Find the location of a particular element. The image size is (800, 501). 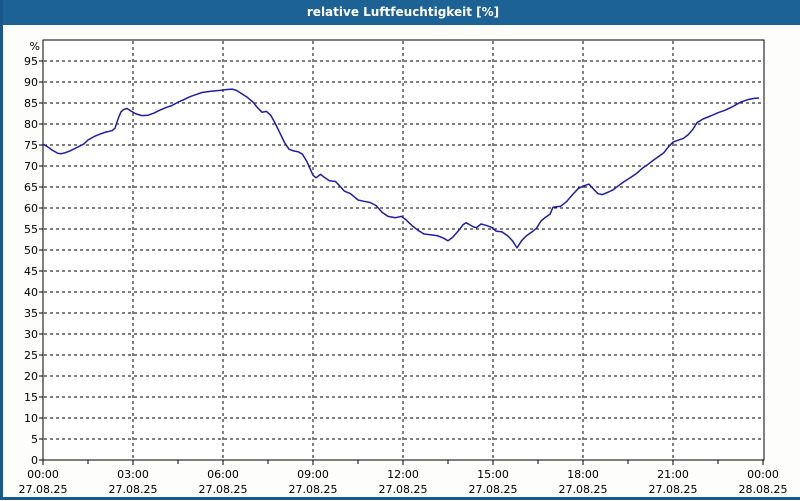

svg-text: 85 is located at coordinates (31, 103).